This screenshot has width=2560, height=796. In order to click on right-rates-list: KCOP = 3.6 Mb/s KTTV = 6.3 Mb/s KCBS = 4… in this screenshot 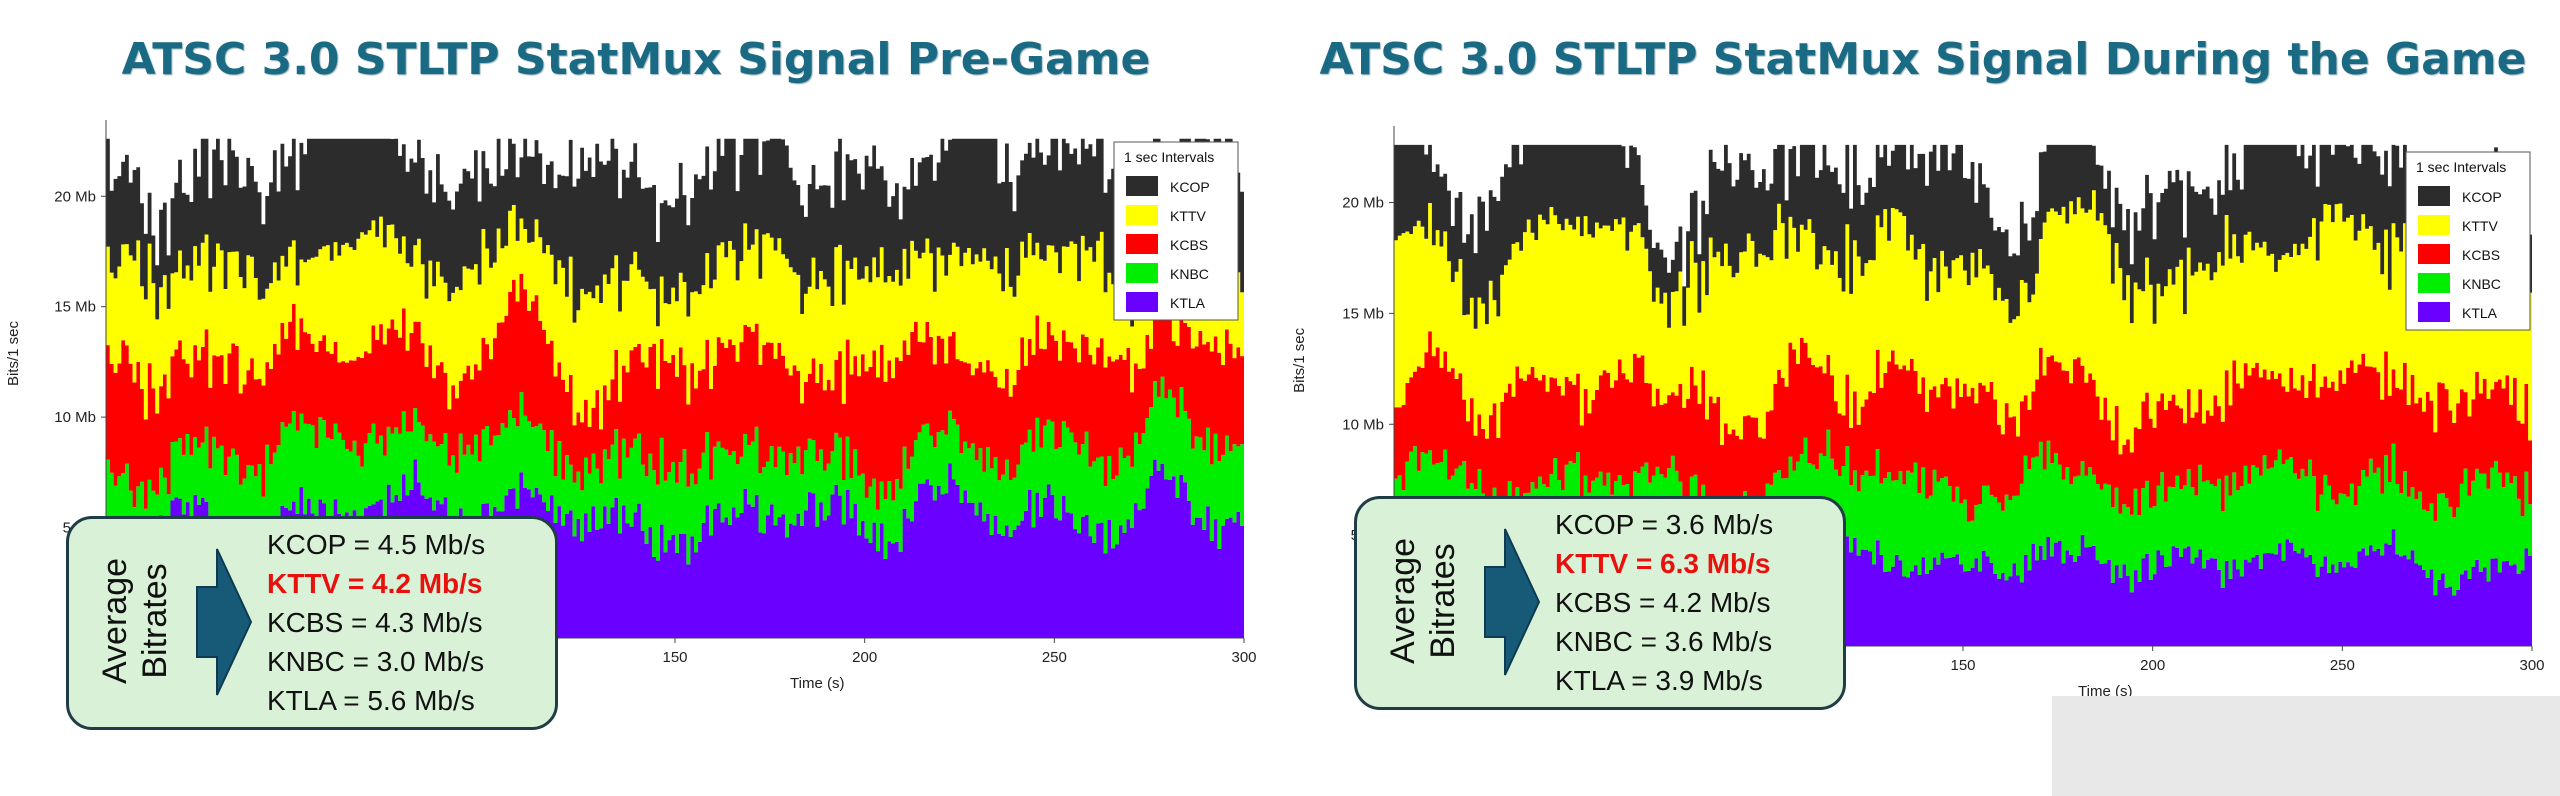, I will do `click(1664, 602)`.